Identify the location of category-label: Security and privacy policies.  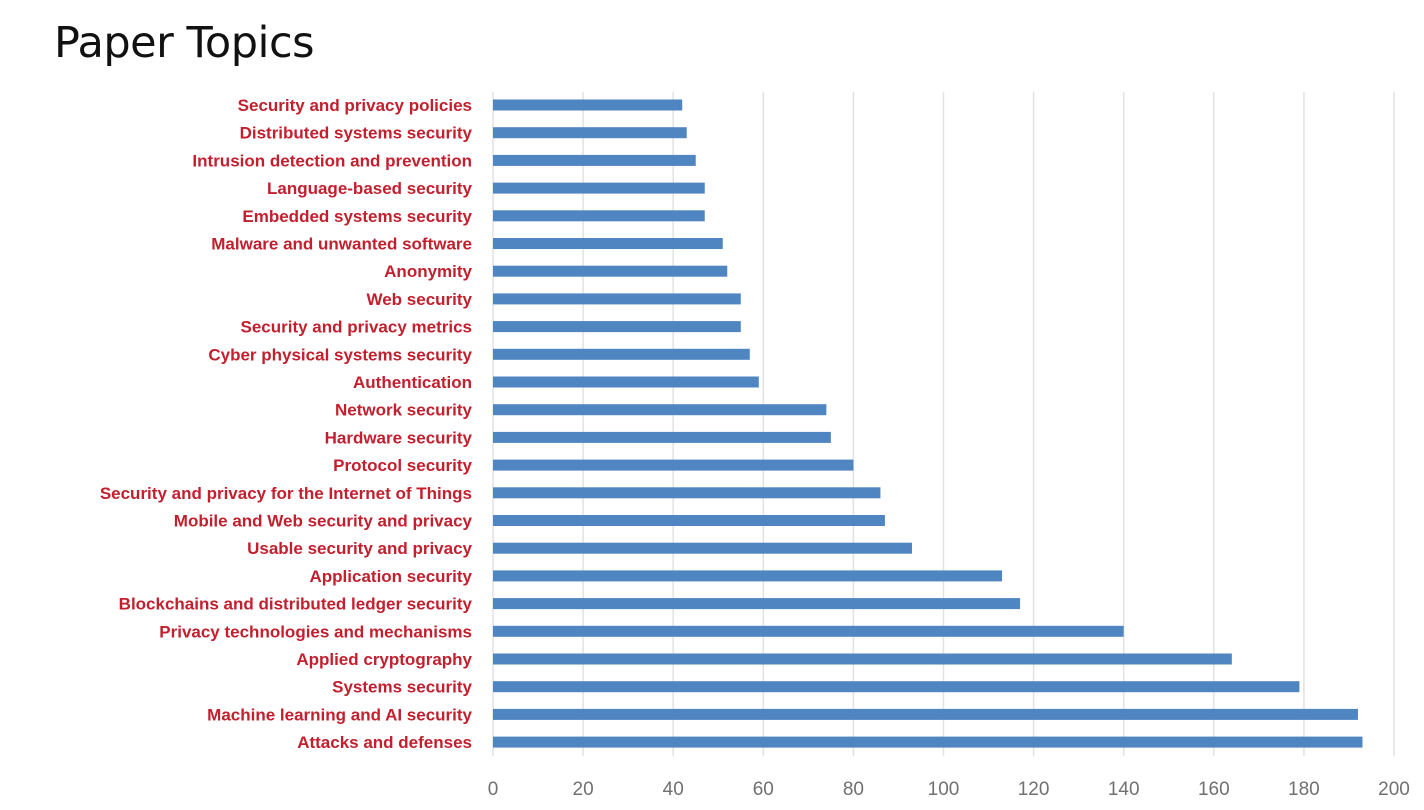
(355, 105).